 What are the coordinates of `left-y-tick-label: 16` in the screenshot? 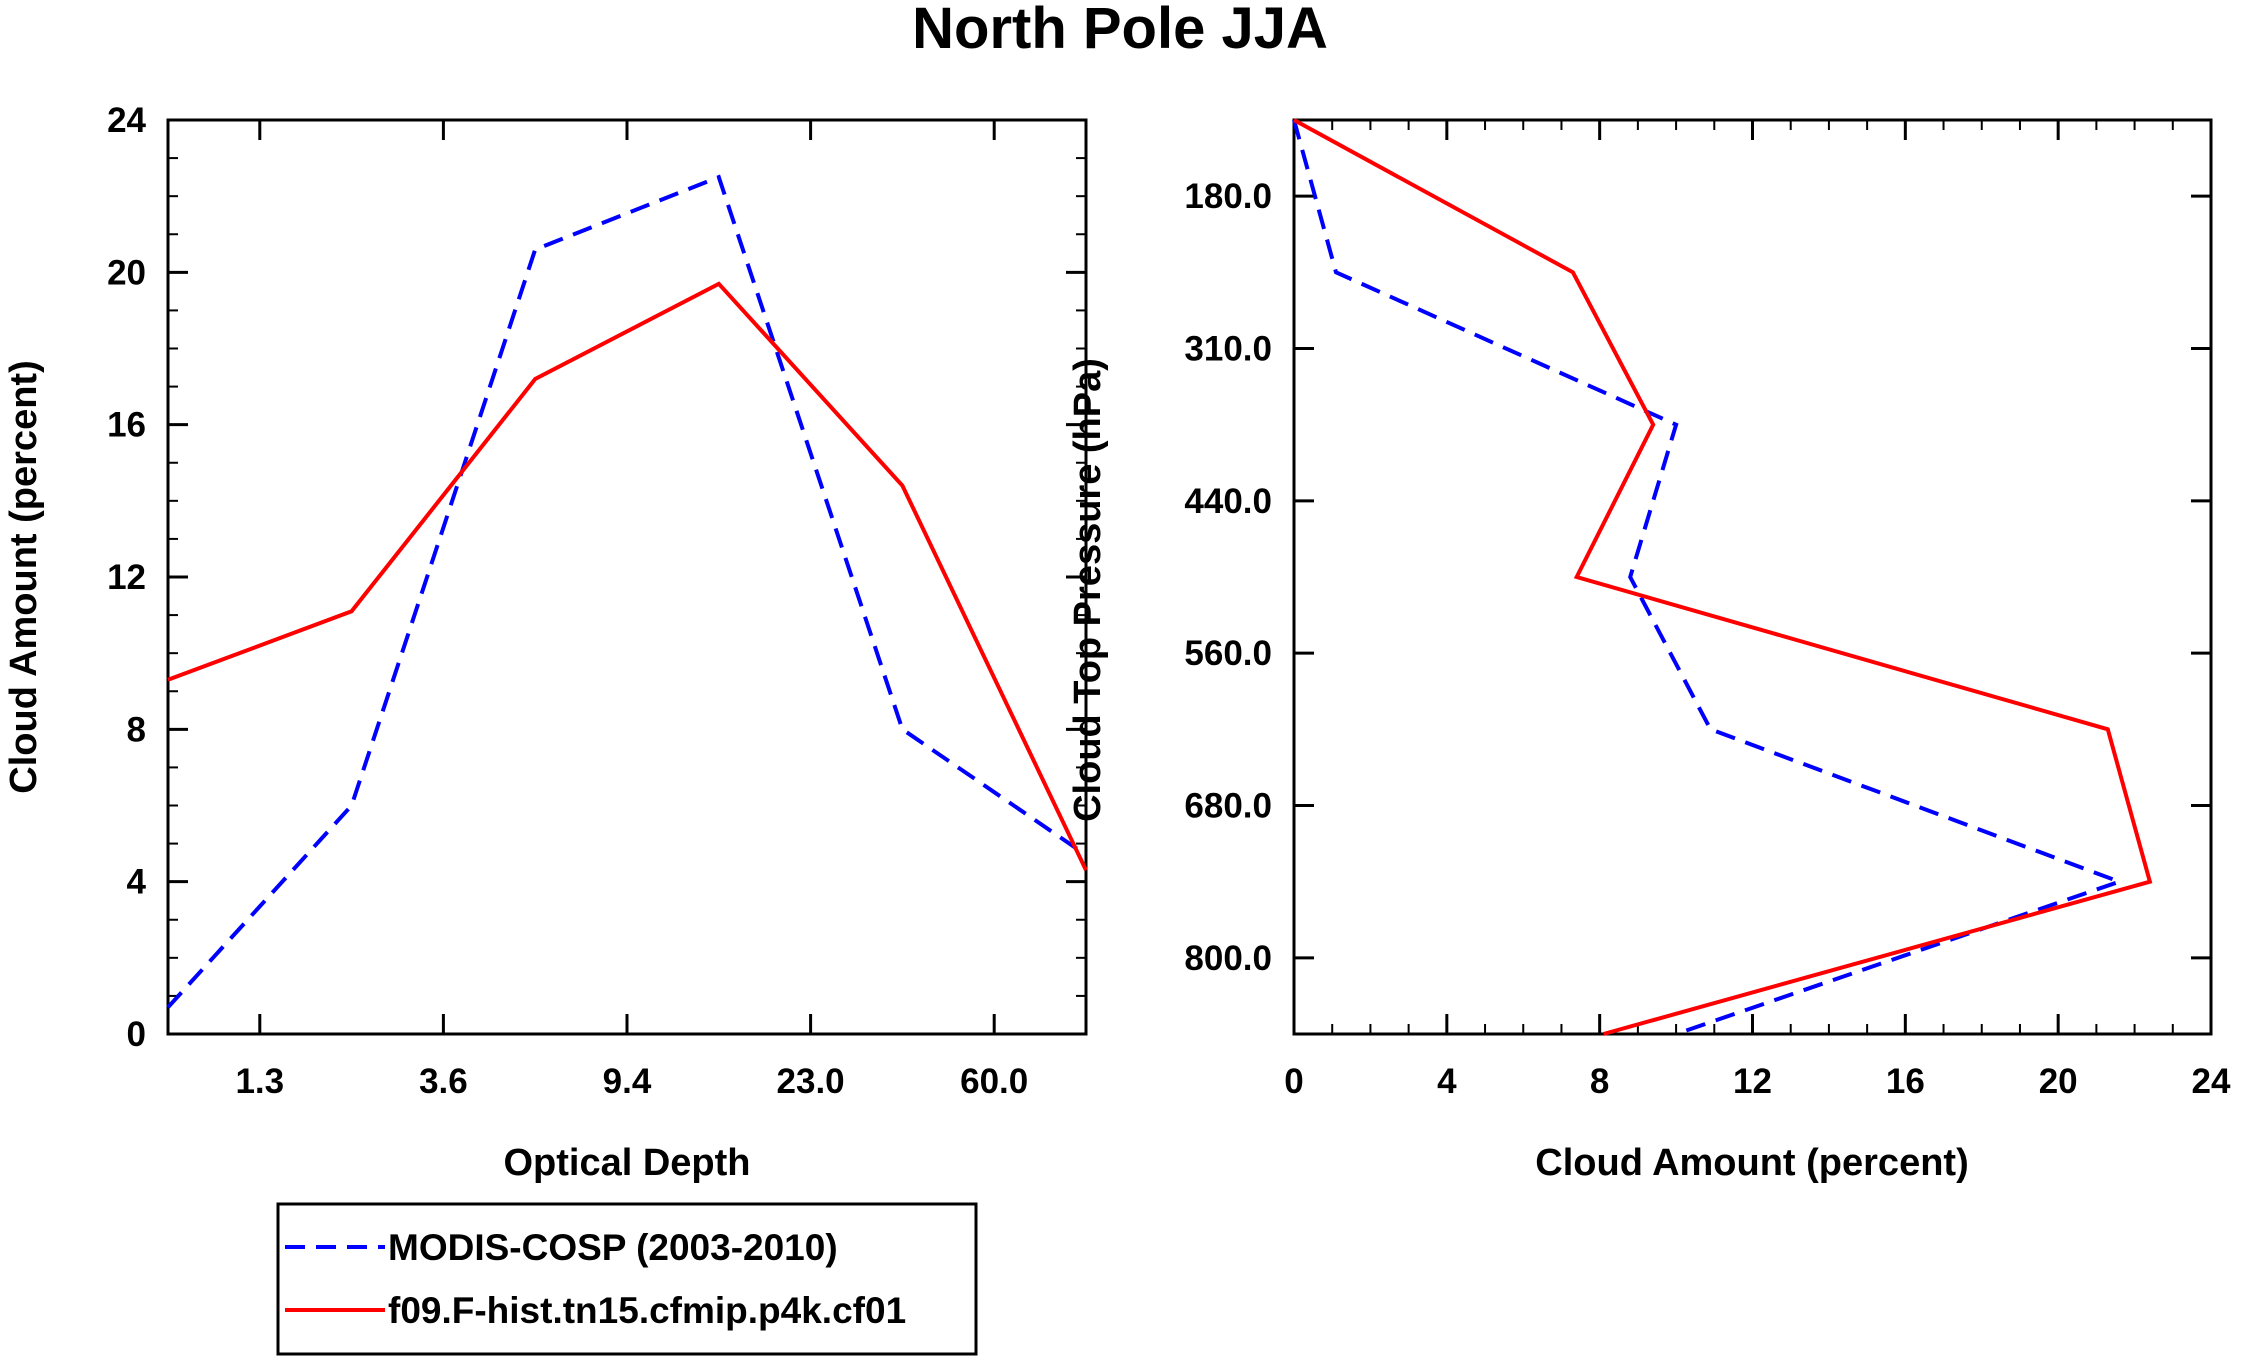 It's located at (126, 425).